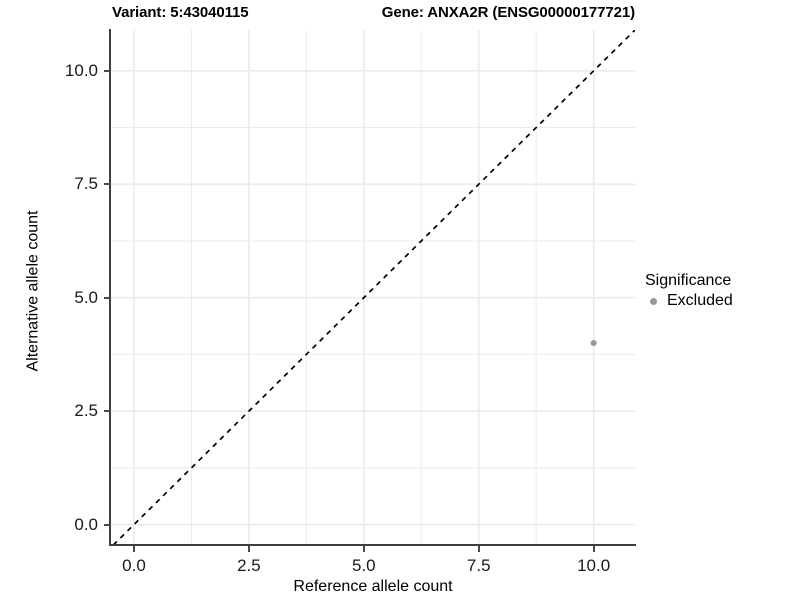 The width and height of the screenshot is (800, 600). I want to click on y-axis-tick-label: 0.0, so click(86, 524).